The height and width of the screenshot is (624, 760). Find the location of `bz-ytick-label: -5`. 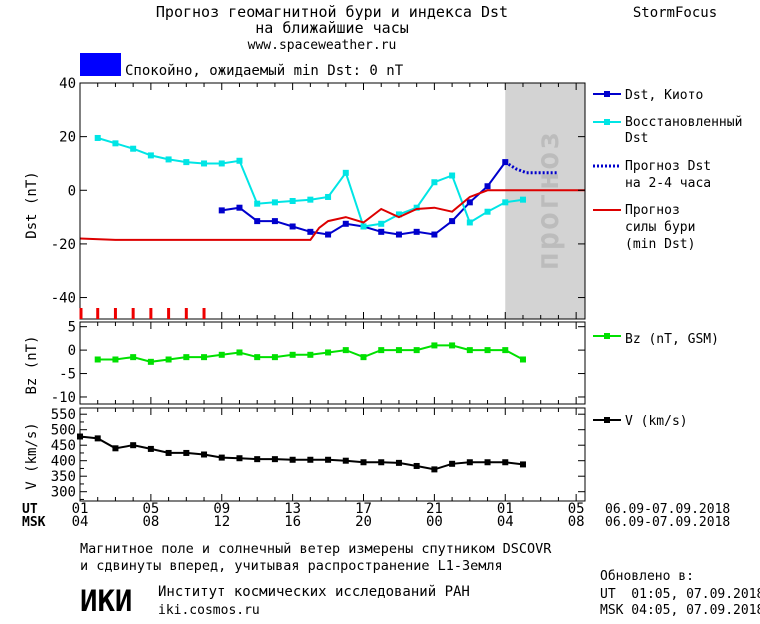

bz-ytick-label: -5 is located at coordinates (67, 375).